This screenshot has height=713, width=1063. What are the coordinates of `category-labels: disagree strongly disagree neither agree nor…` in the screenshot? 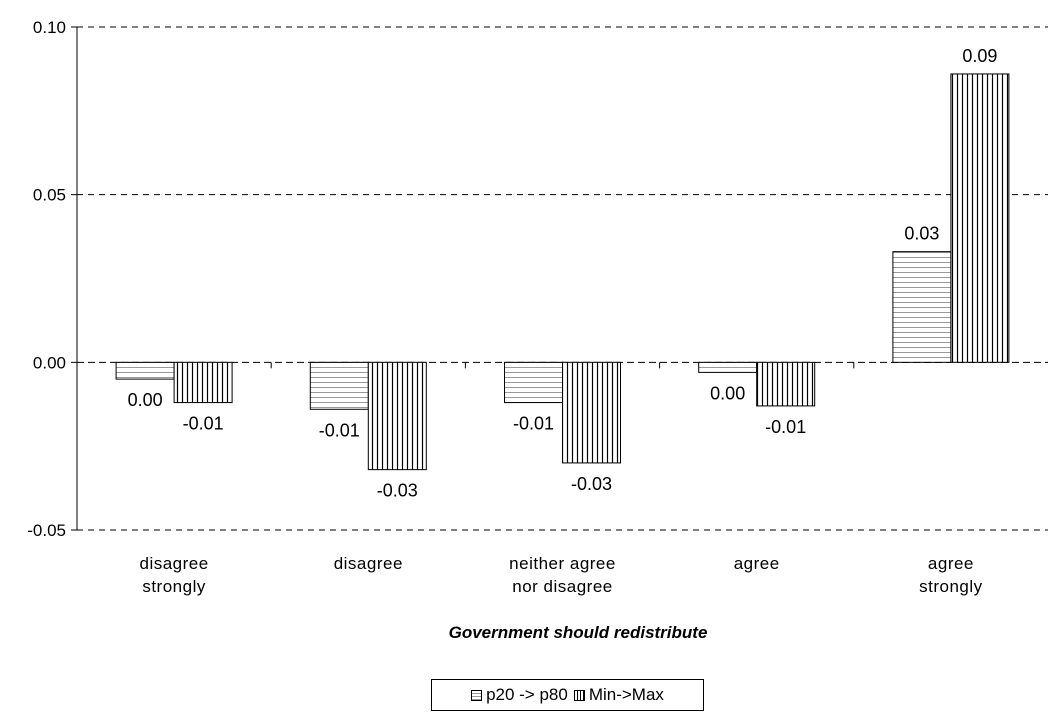 It's located at (560, 575).